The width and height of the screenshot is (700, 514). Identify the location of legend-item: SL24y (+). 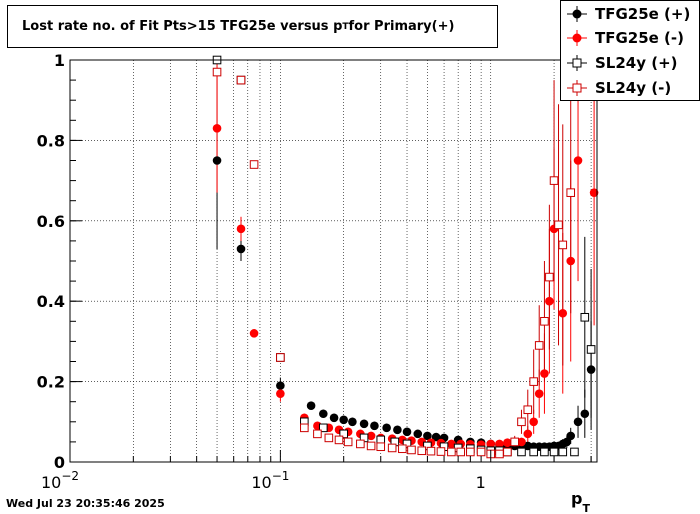
(630, 63).